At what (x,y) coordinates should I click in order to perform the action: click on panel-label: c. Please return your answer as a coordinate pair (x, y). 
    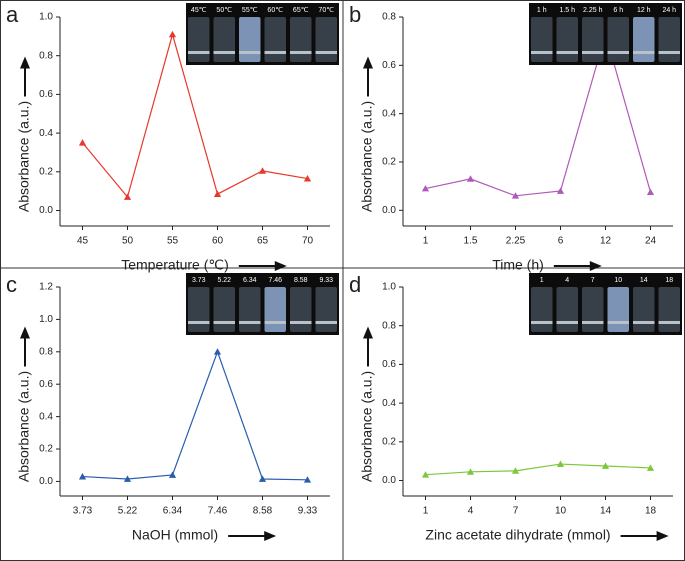
    Looking at the image, I should click on (11, 284).